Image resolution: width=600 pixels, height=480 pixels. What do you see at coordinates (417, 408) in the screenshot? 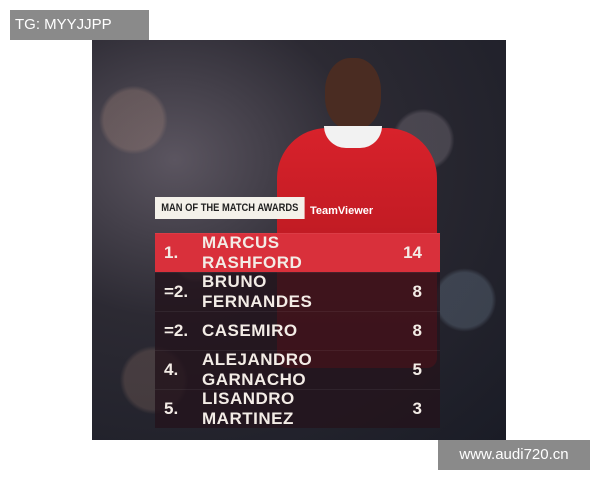
I see `award-count: 3` at bounding box center [417, 408].